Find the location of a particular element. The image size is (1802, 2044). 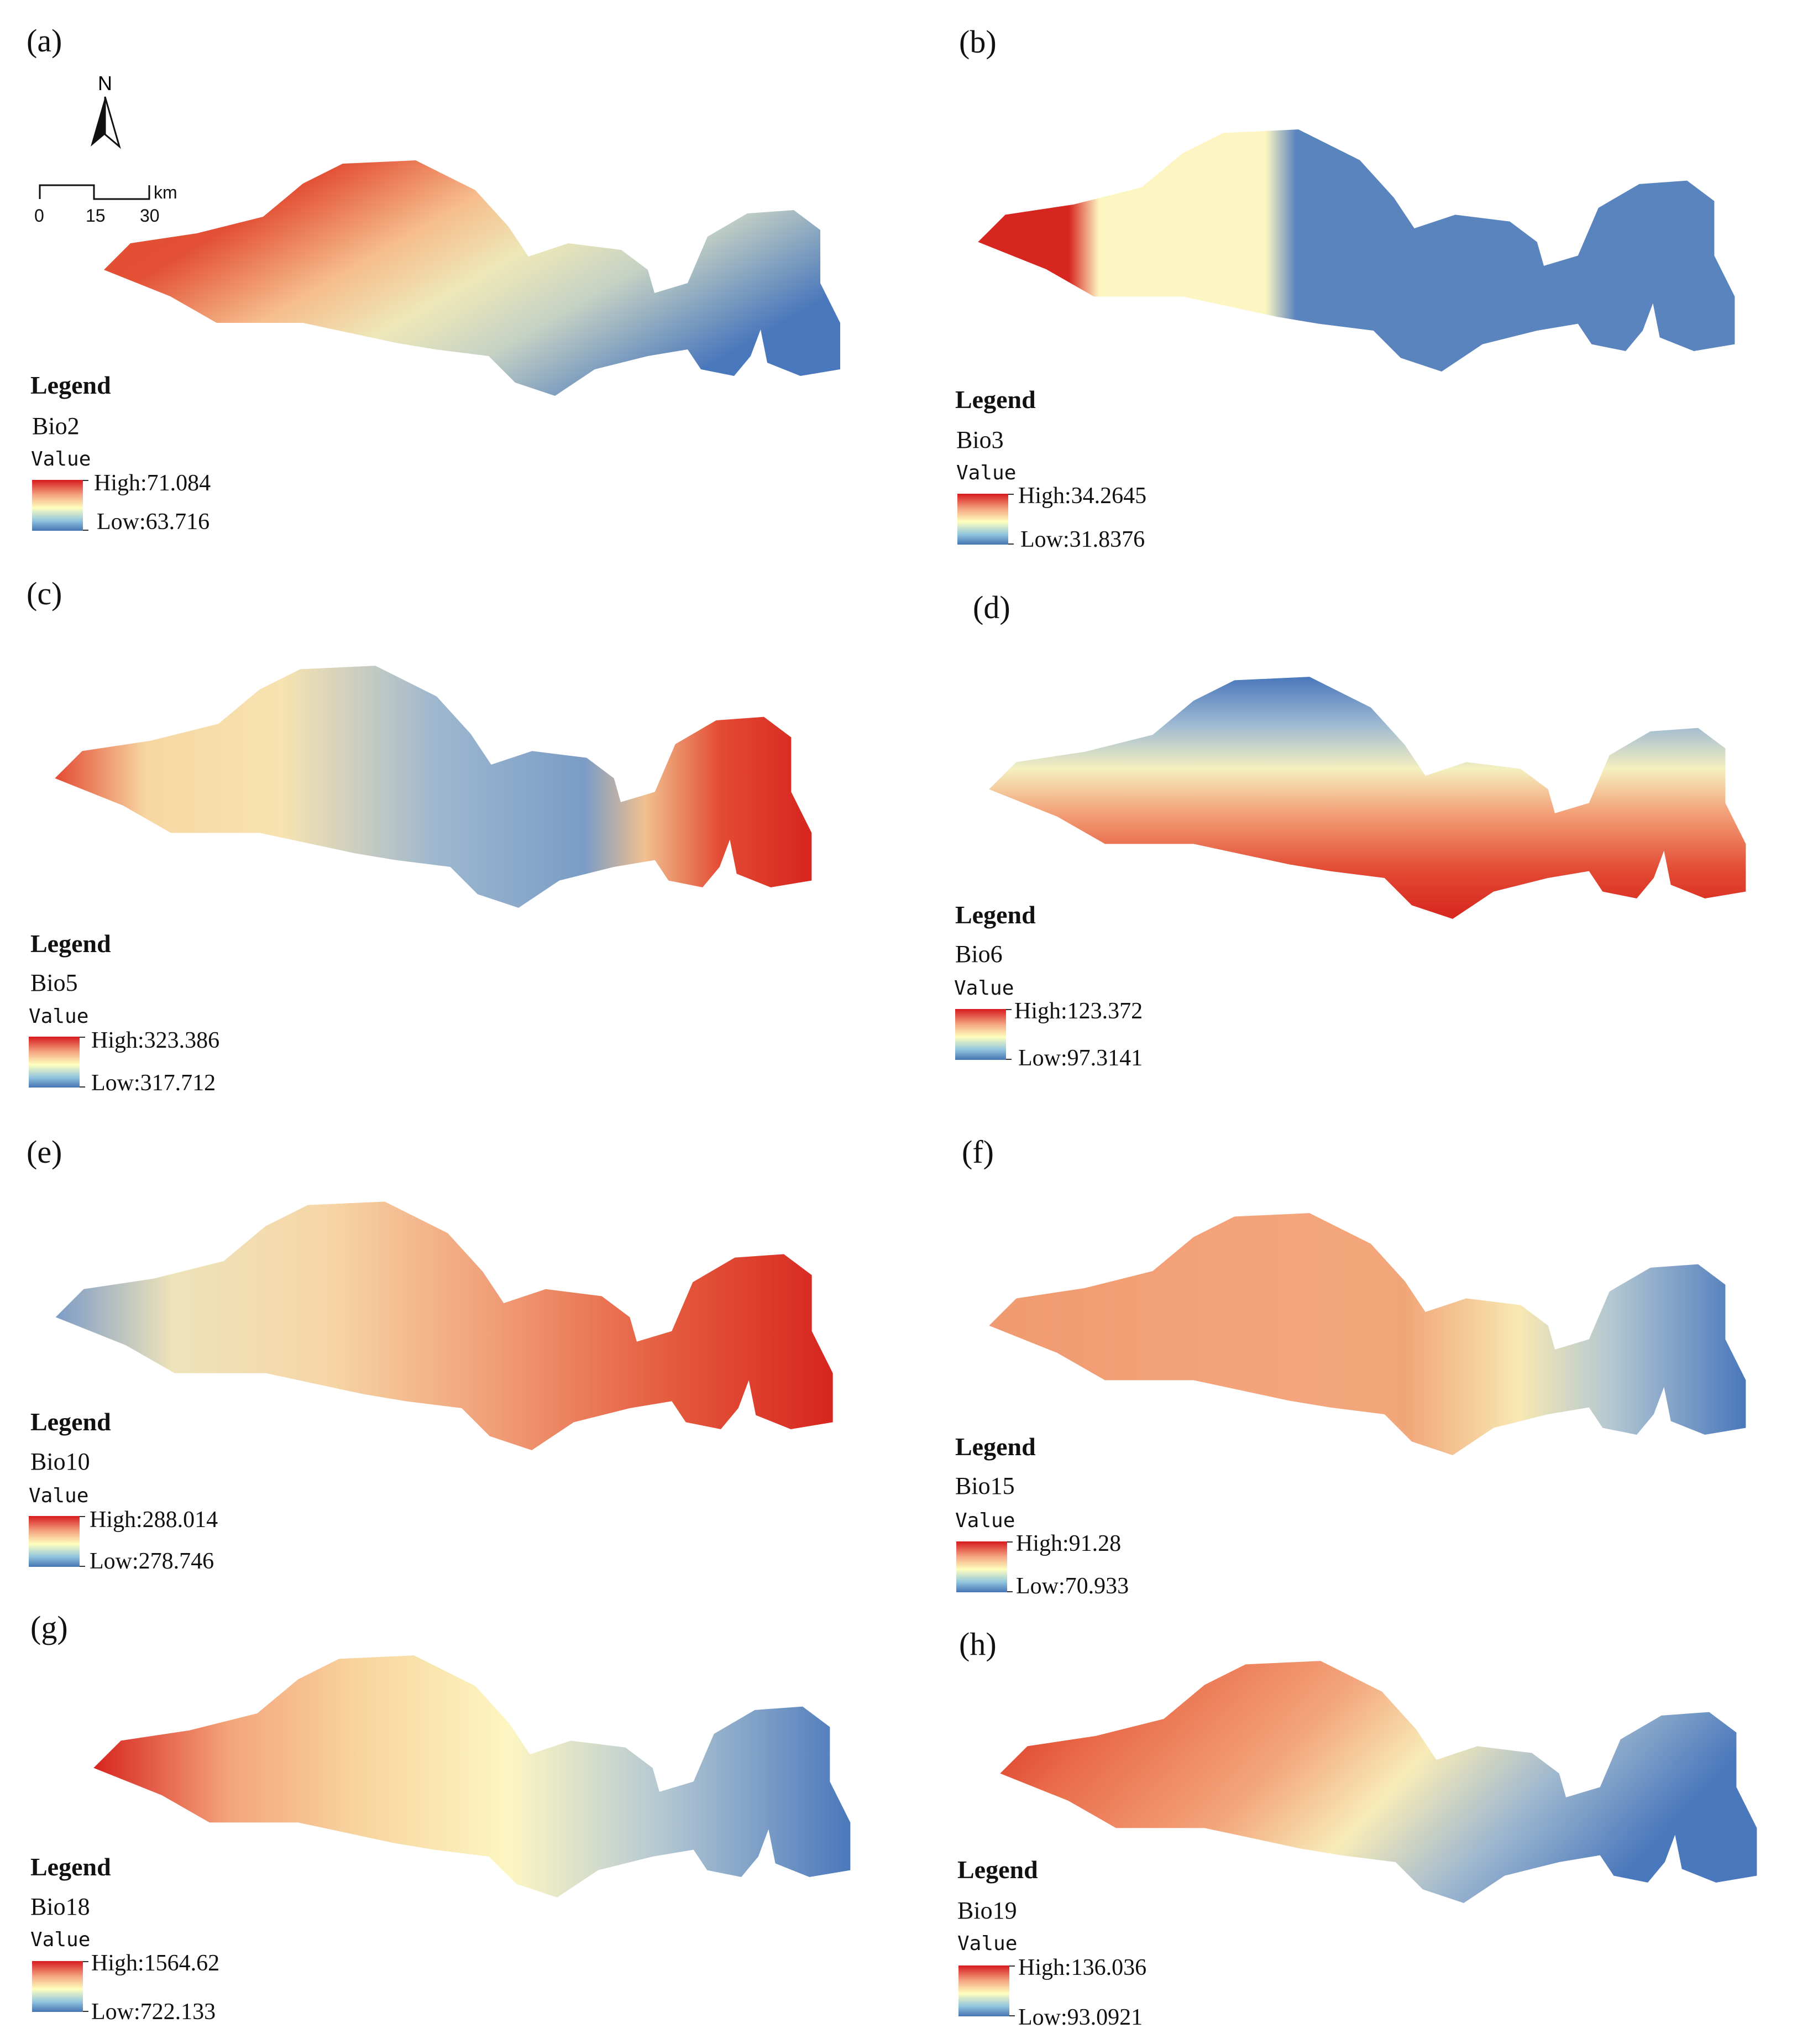

panel-label: (e) is located at coordinates (45, 1152).